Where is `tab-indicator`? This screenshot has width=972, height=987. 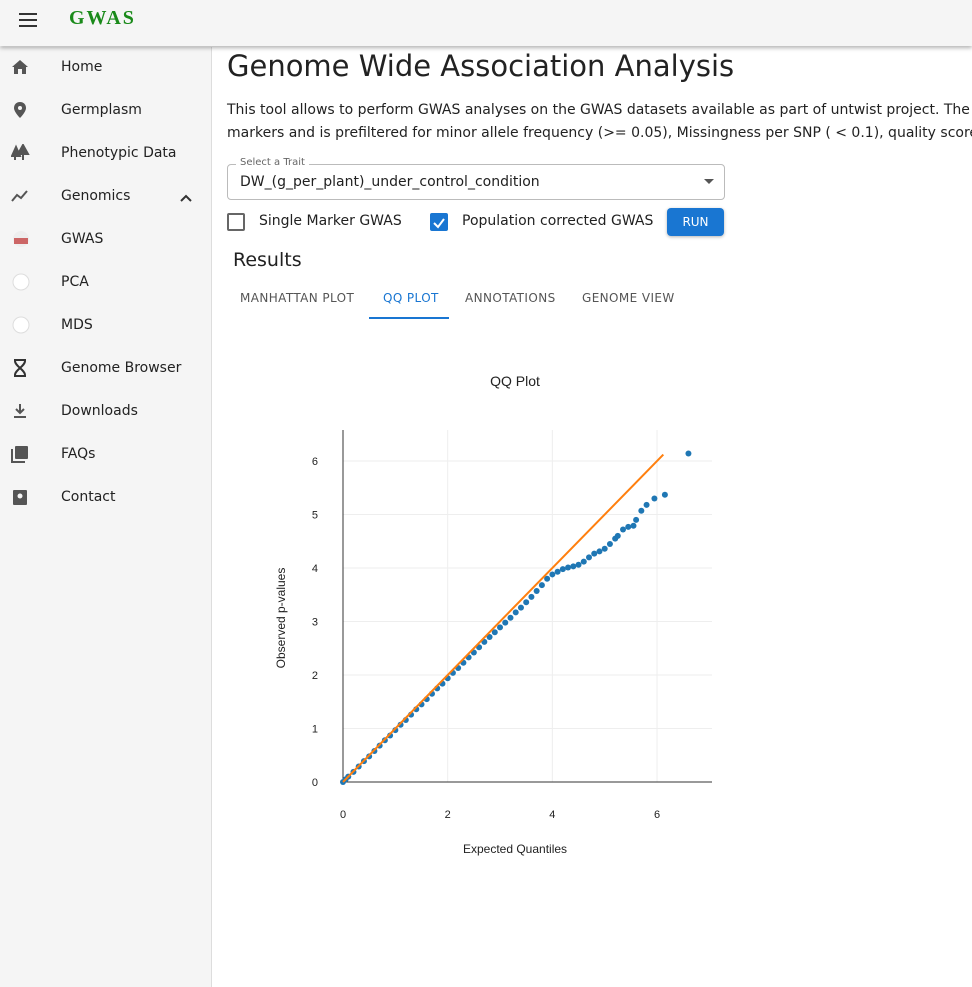 tab-indicator is located at coordinates (409, 318).